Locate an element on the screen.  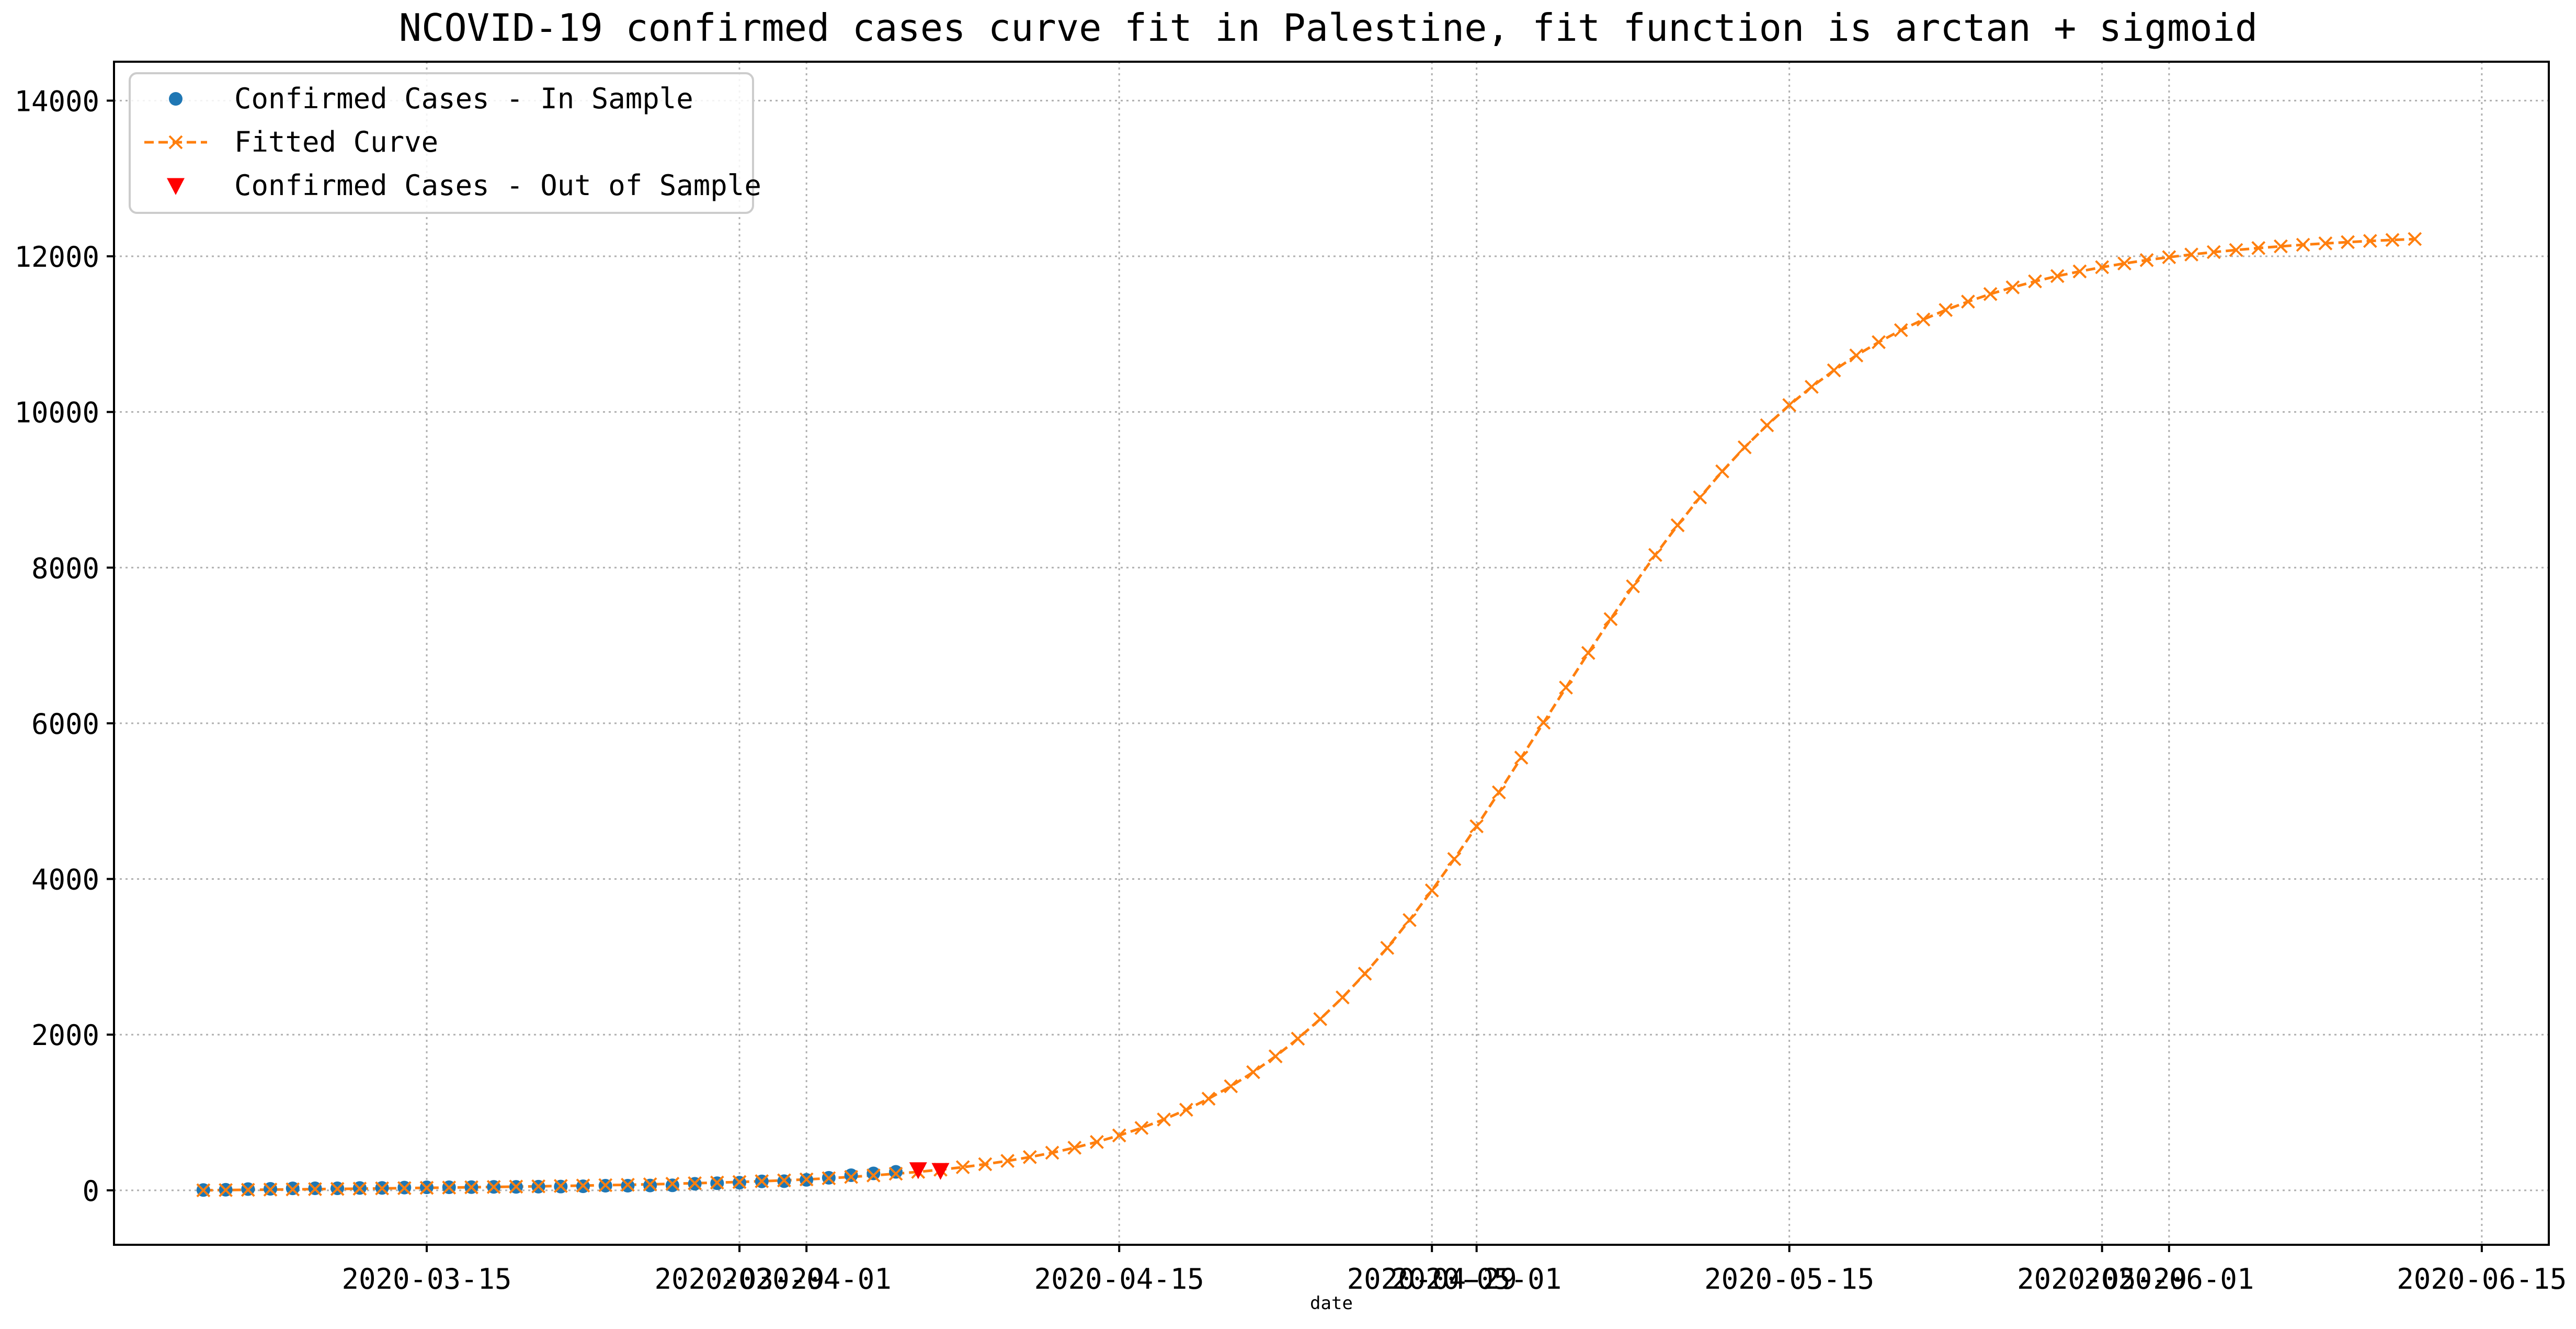
y-tick-label: 6000 is located at coordinates (65, 724).